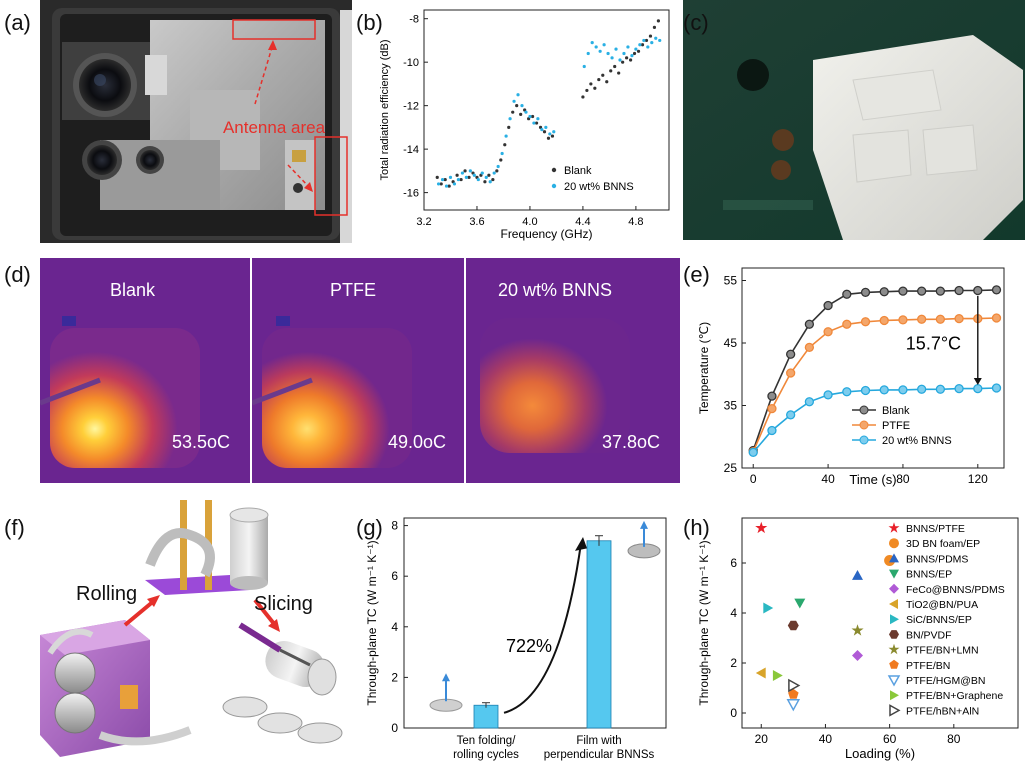  Describe the element at coordinates (644, 524) in the screenshot. I see `heat-flow-arrowhead-icon` at that location.